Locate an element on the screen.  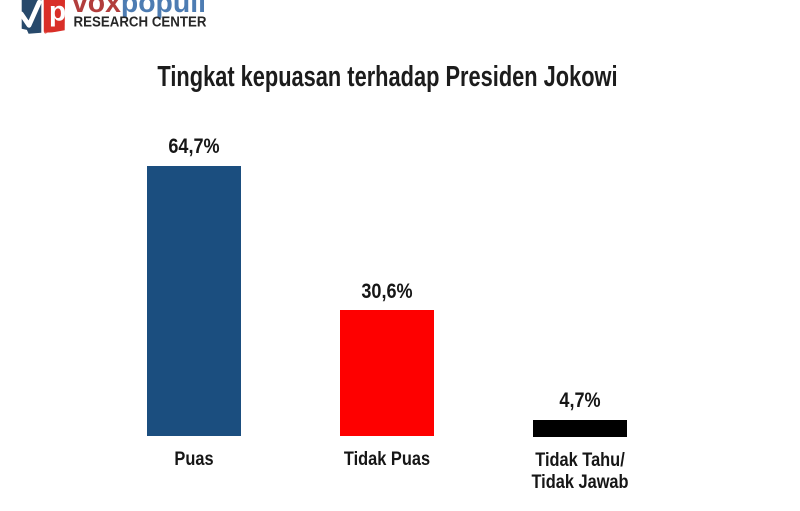
svg-text: p is located at coordinates (57, 13).